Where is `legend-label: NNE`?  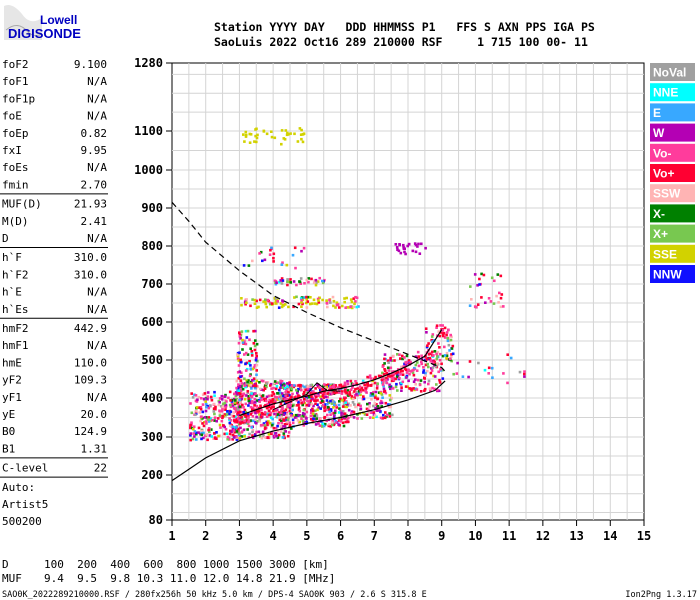
legend-label: NNE is located at coordinates (665, 93).